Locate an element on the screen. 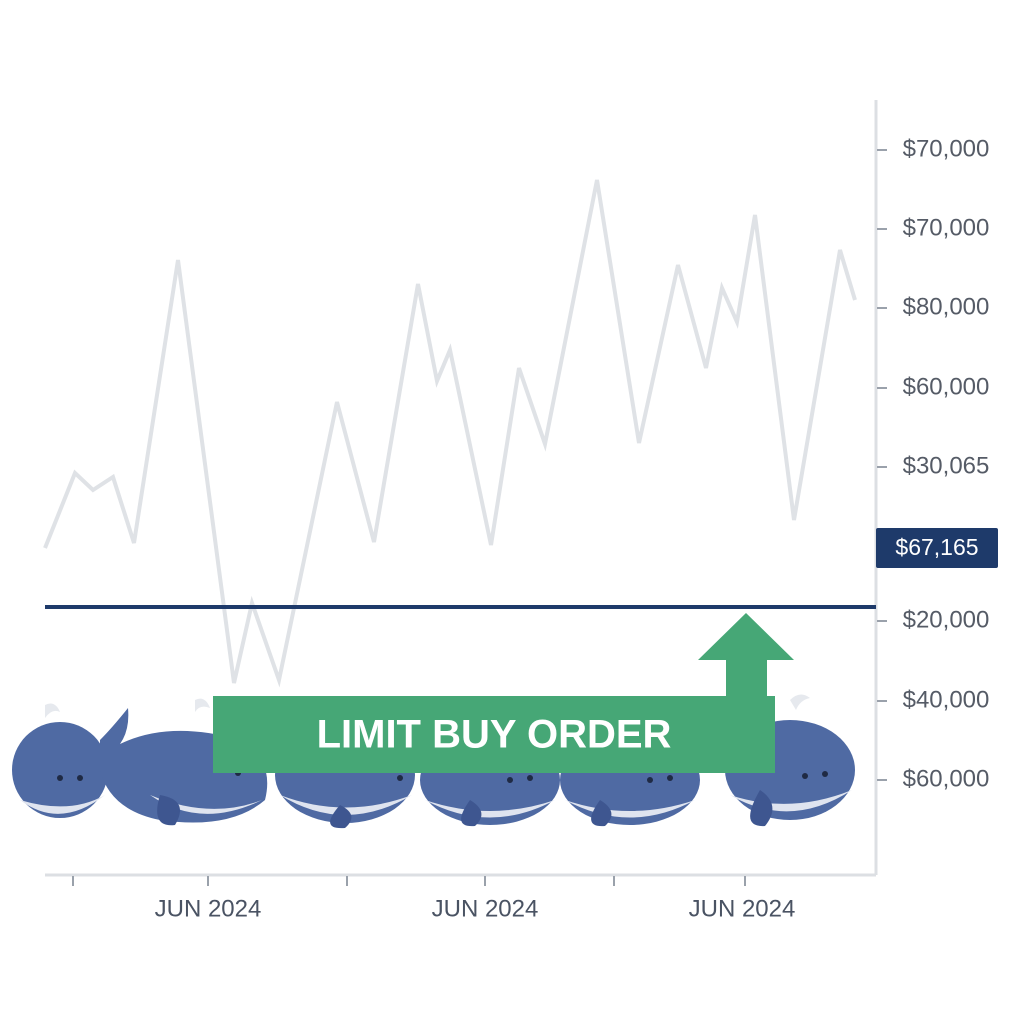  price-tag-box is located at coordinates (937, 548).